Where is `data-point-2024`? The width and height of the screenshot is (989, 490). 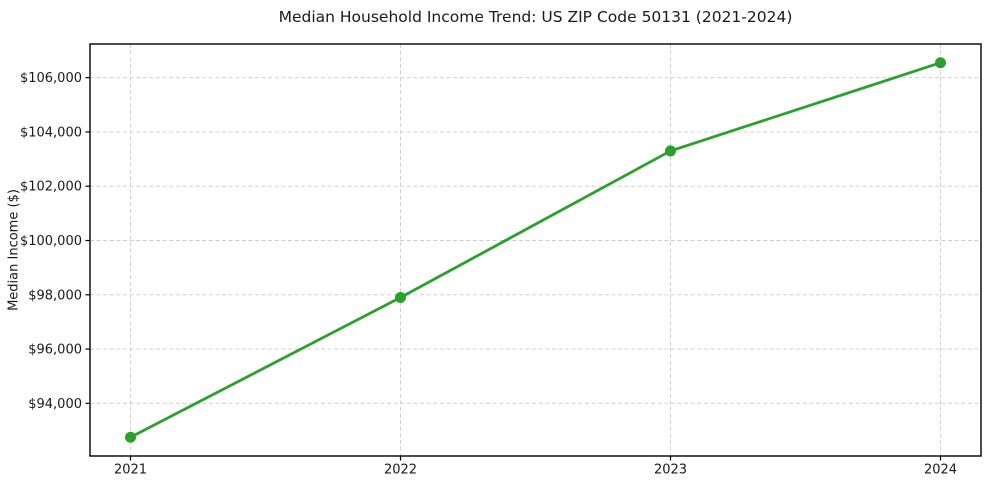 data-point-2024 is located at coordinates (940, 63).